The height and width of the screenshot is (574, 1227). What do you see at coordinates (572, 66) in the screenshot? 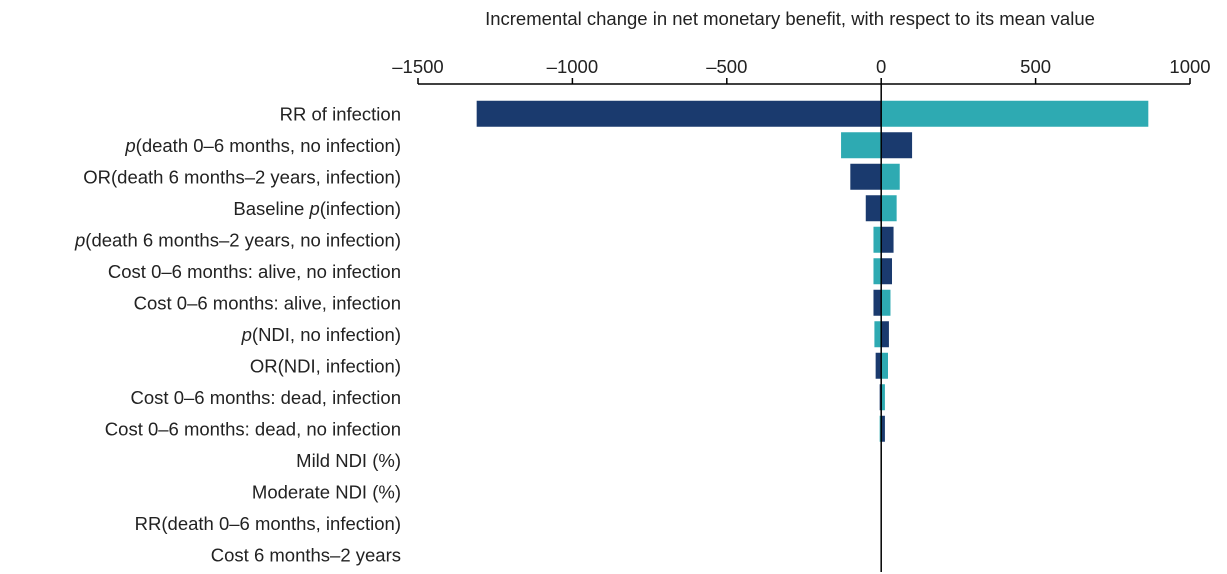
I see `x-tick-label: –1000` at bounding box center [572, 66].